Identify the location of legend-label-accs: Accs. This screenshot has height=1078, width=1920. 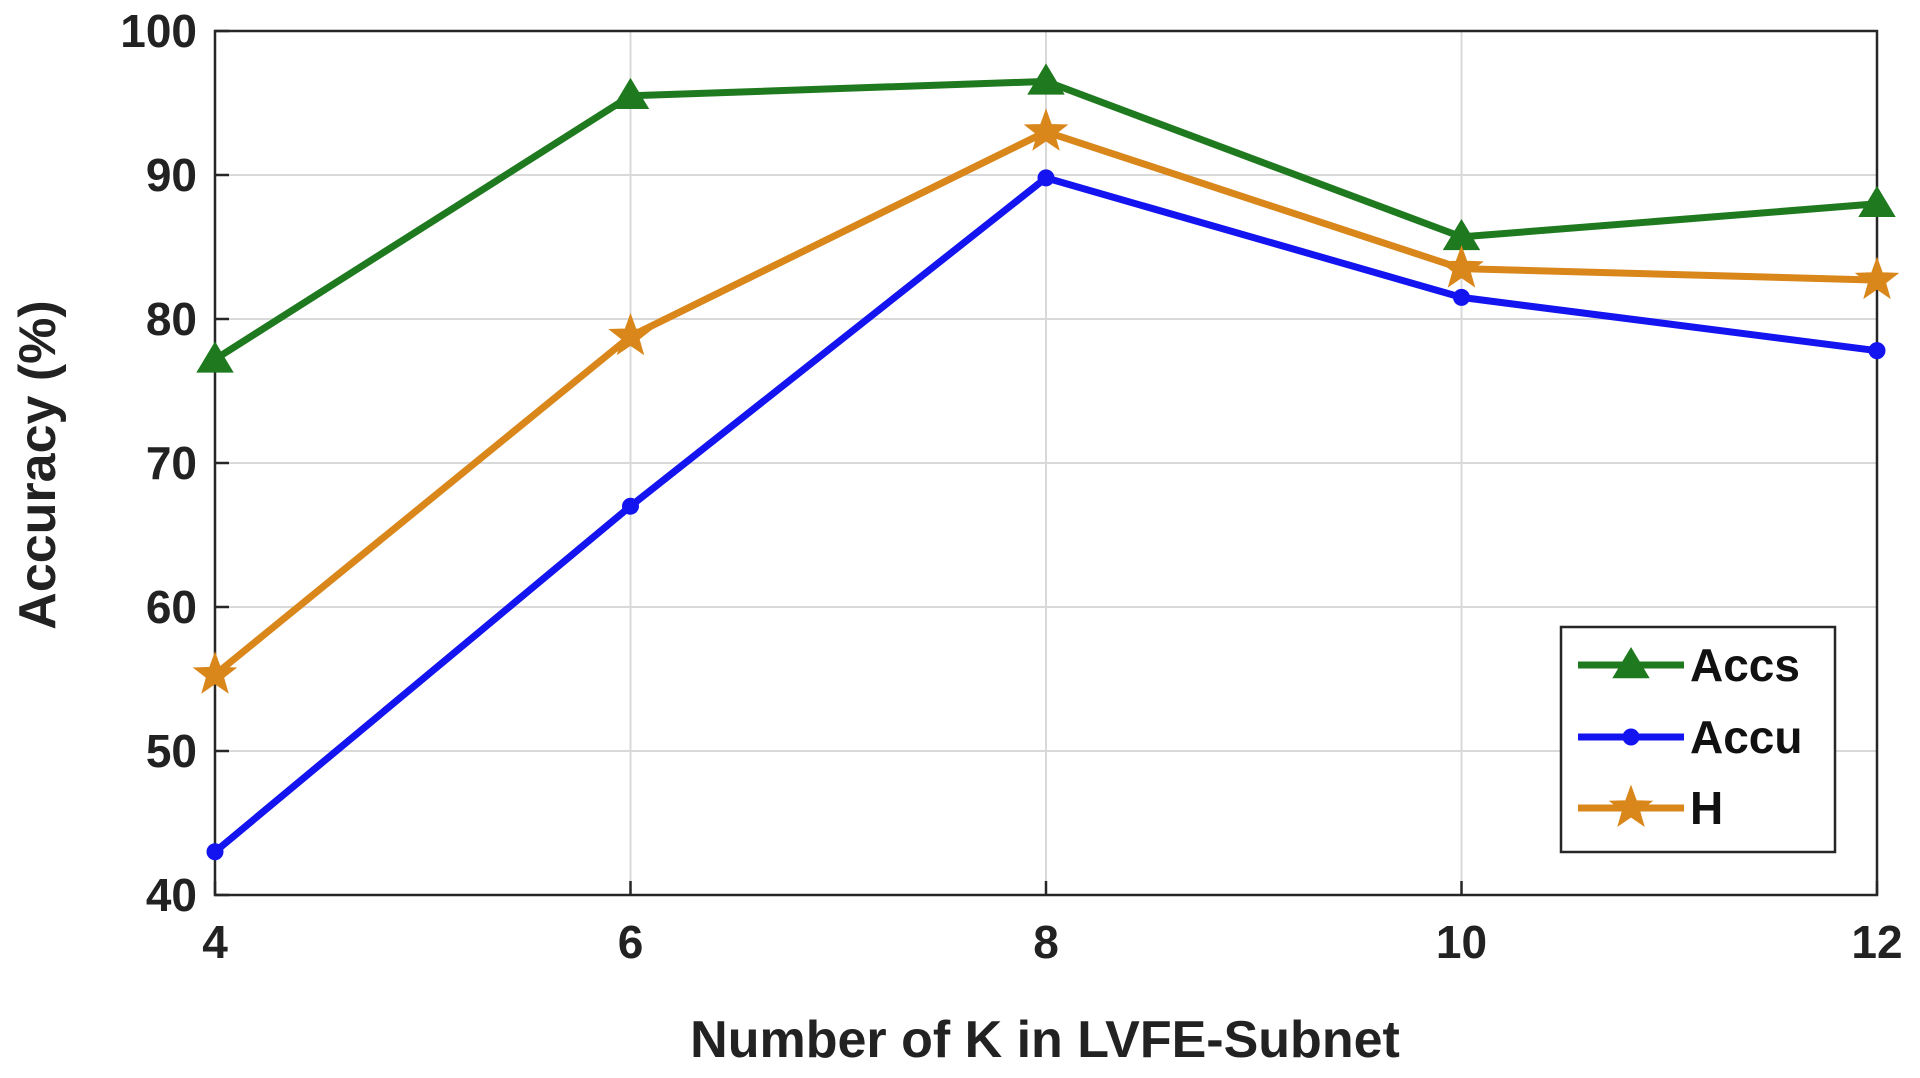
(1745, 665).